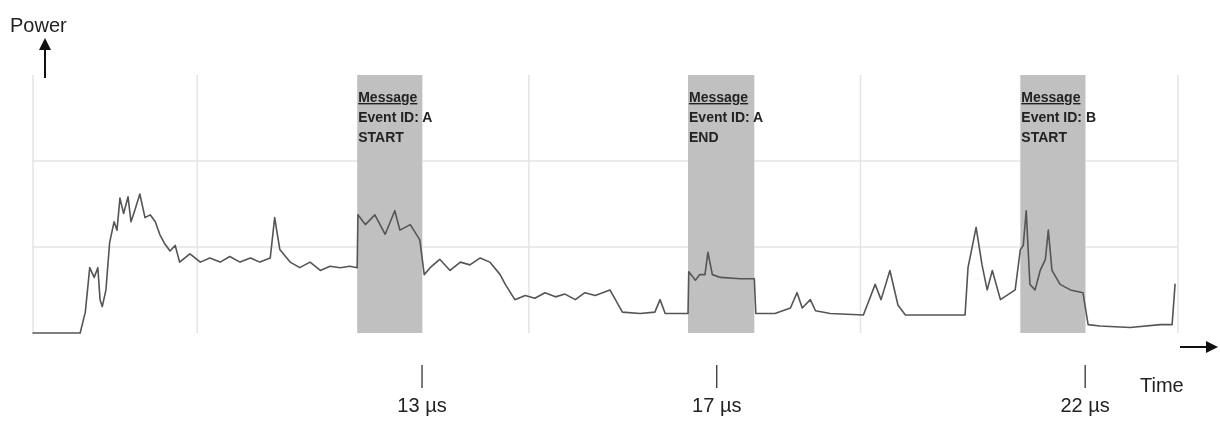 The height and width of the screenshot is (421, 1220). I want to click on band-label: Message Event ID: A START, so click(395, 117).